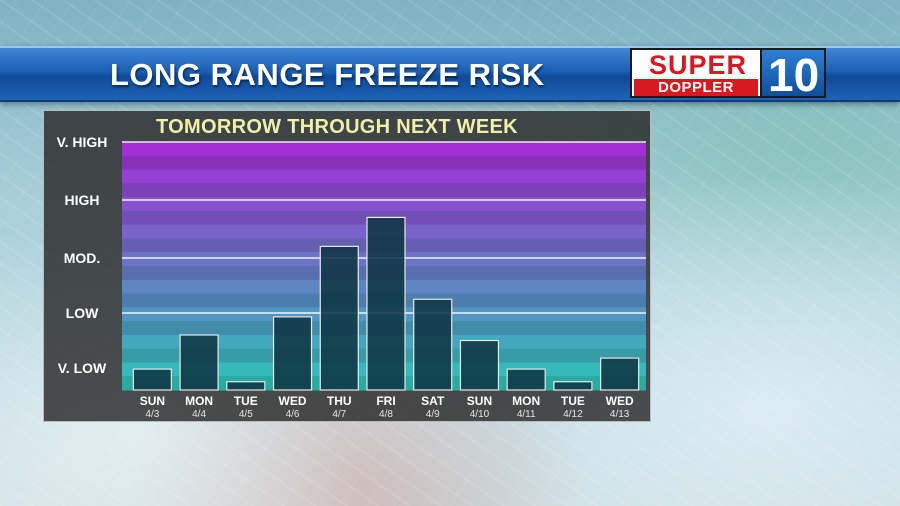  Describe the element at coordinates (698, 65) in the screenshot. I see `logo-super-text: SUPER` at that location.